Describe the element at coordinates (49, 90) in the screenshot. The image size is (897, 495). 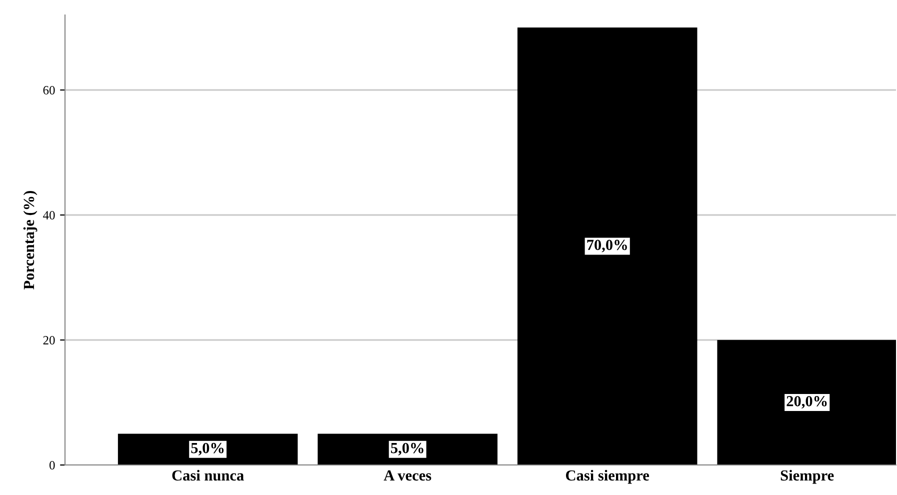
I see `y-tick-label: 60` at that location.